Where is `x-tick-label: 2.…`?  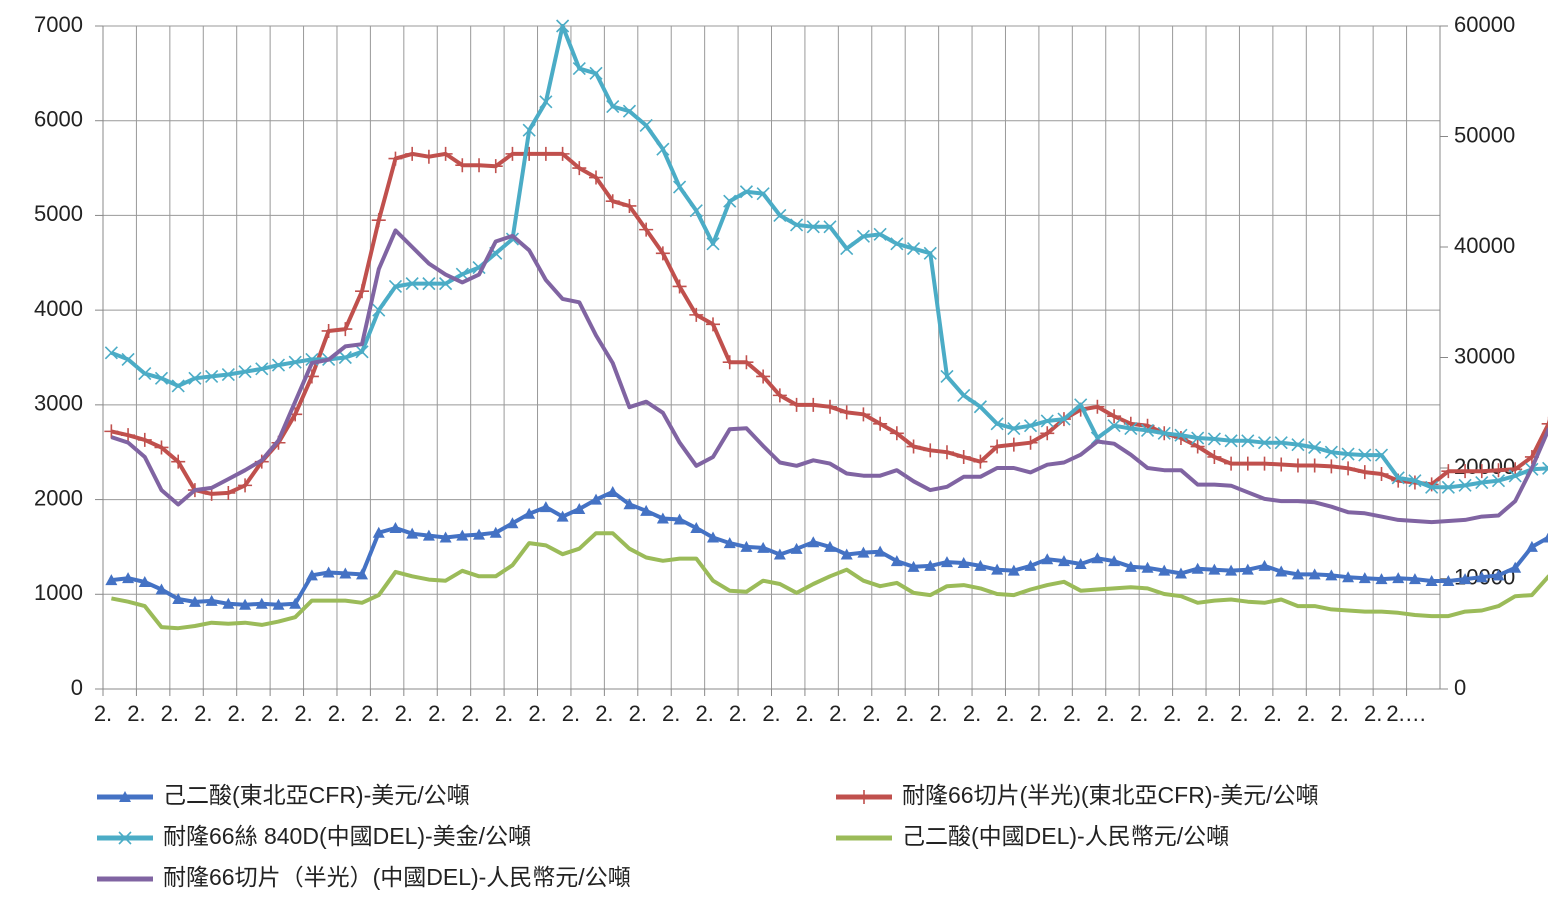
x-tick-label: 2.… is located at coordinates (1406, 713).